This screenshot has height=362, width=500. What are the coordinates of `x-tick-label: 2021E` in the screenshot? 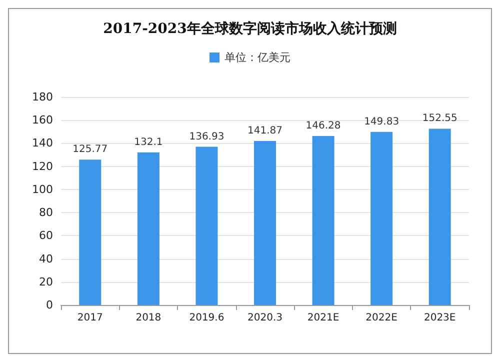 It's located at (323, 318).